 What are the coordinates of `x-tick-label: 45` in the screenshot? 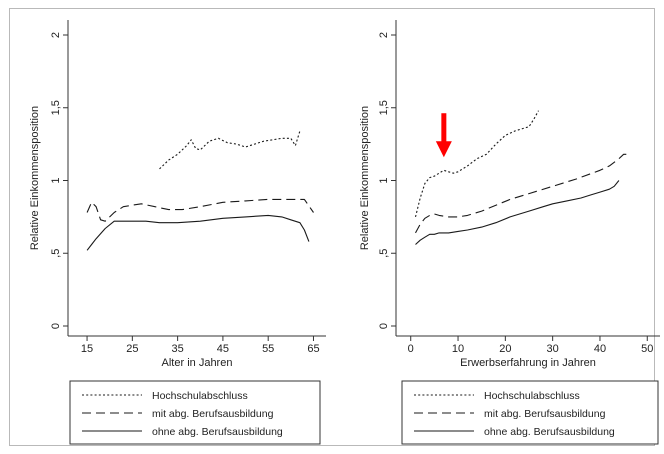 It's located at (223, 349).